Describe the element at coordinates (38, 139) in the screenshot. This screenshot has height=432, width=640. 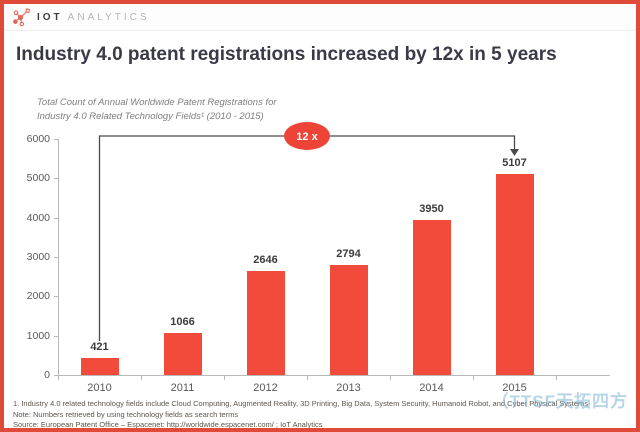
I see `y-axis-label: 6000` at that location.